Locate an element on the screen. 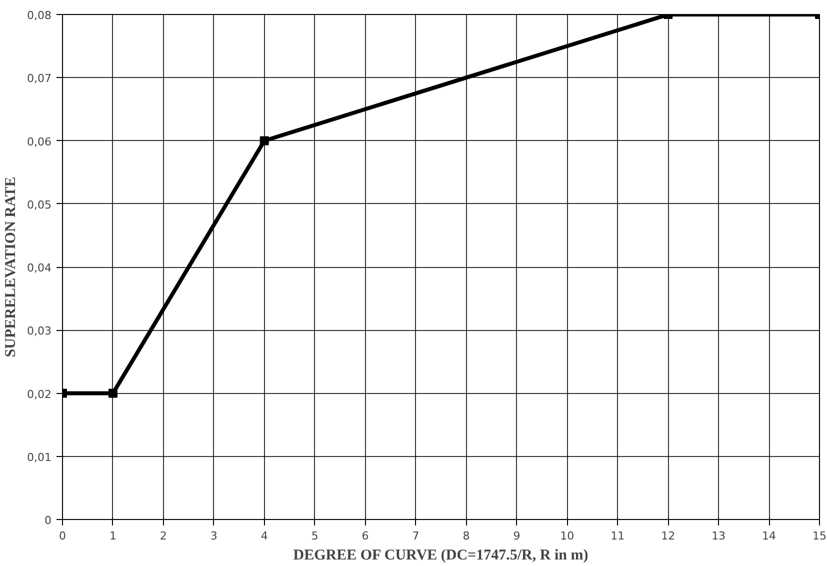  y-tick-label: 0,05 is located at coordinates (39, 205).